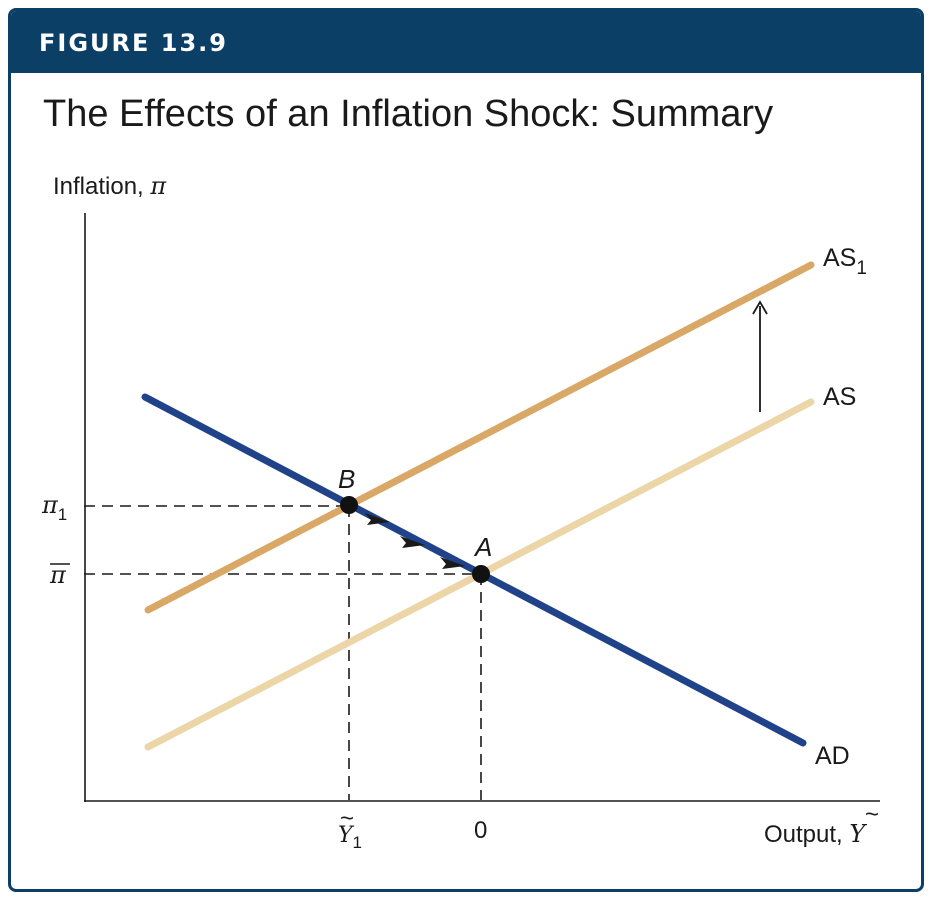 Image resolution: width=934 pixels, height=906 pixels. What do you see at coordinates (481, 574) in the screenshot?
I see `point-a` at bounding box center [481, 574].